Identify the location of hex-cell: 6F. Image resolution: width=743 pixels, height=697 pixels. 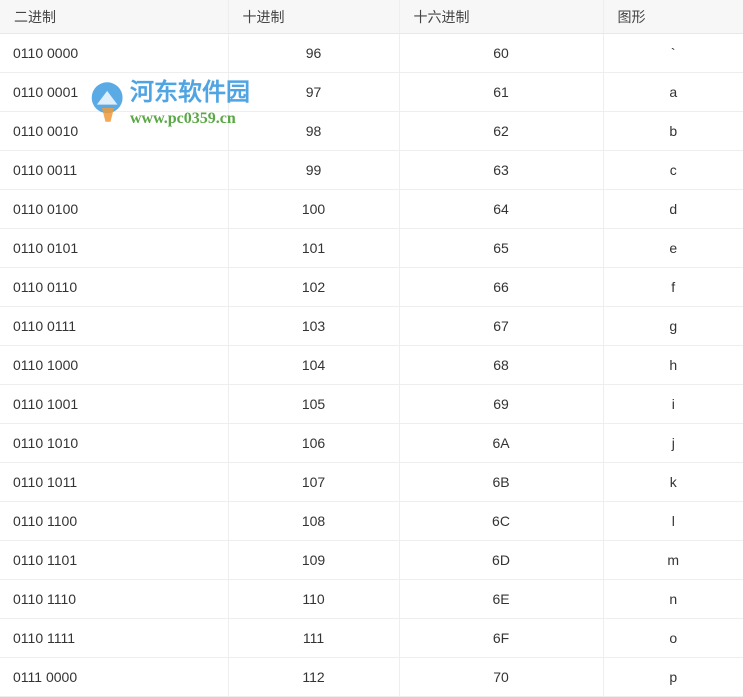
(501, 638).